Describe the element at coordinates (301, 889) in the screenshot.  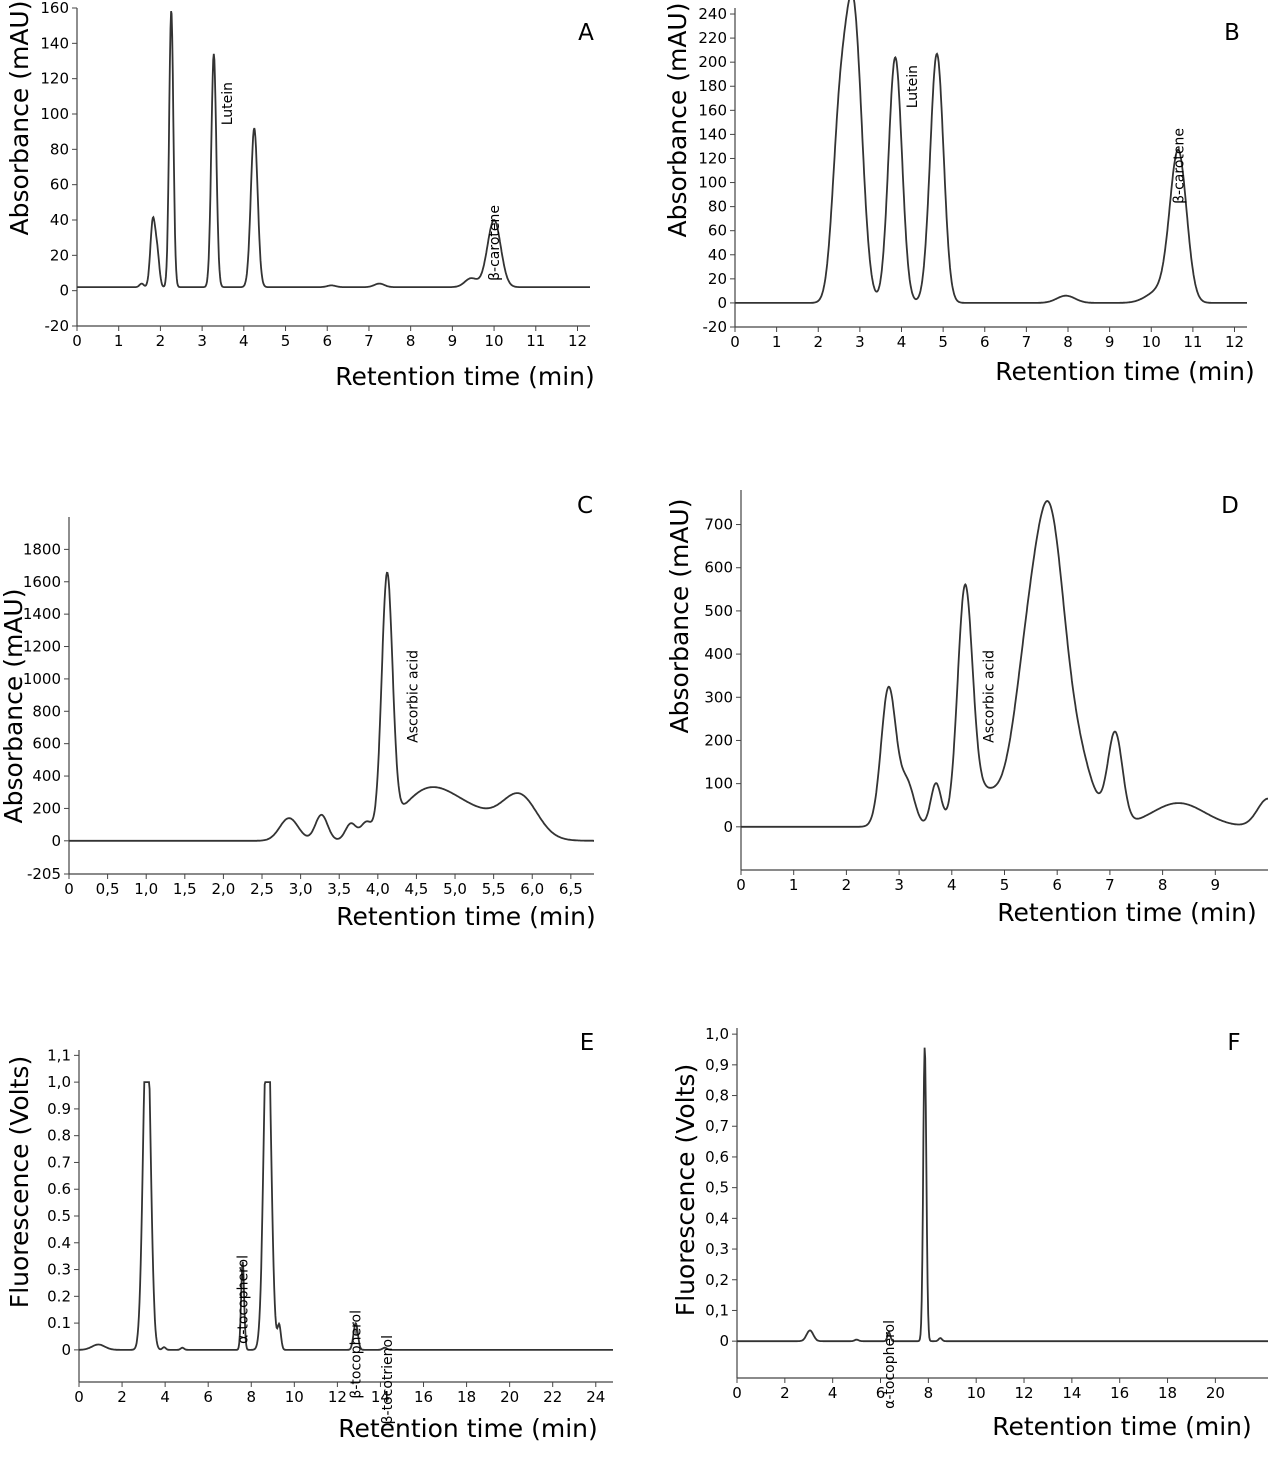
I see `x-tick-label: 3,0` at that location.